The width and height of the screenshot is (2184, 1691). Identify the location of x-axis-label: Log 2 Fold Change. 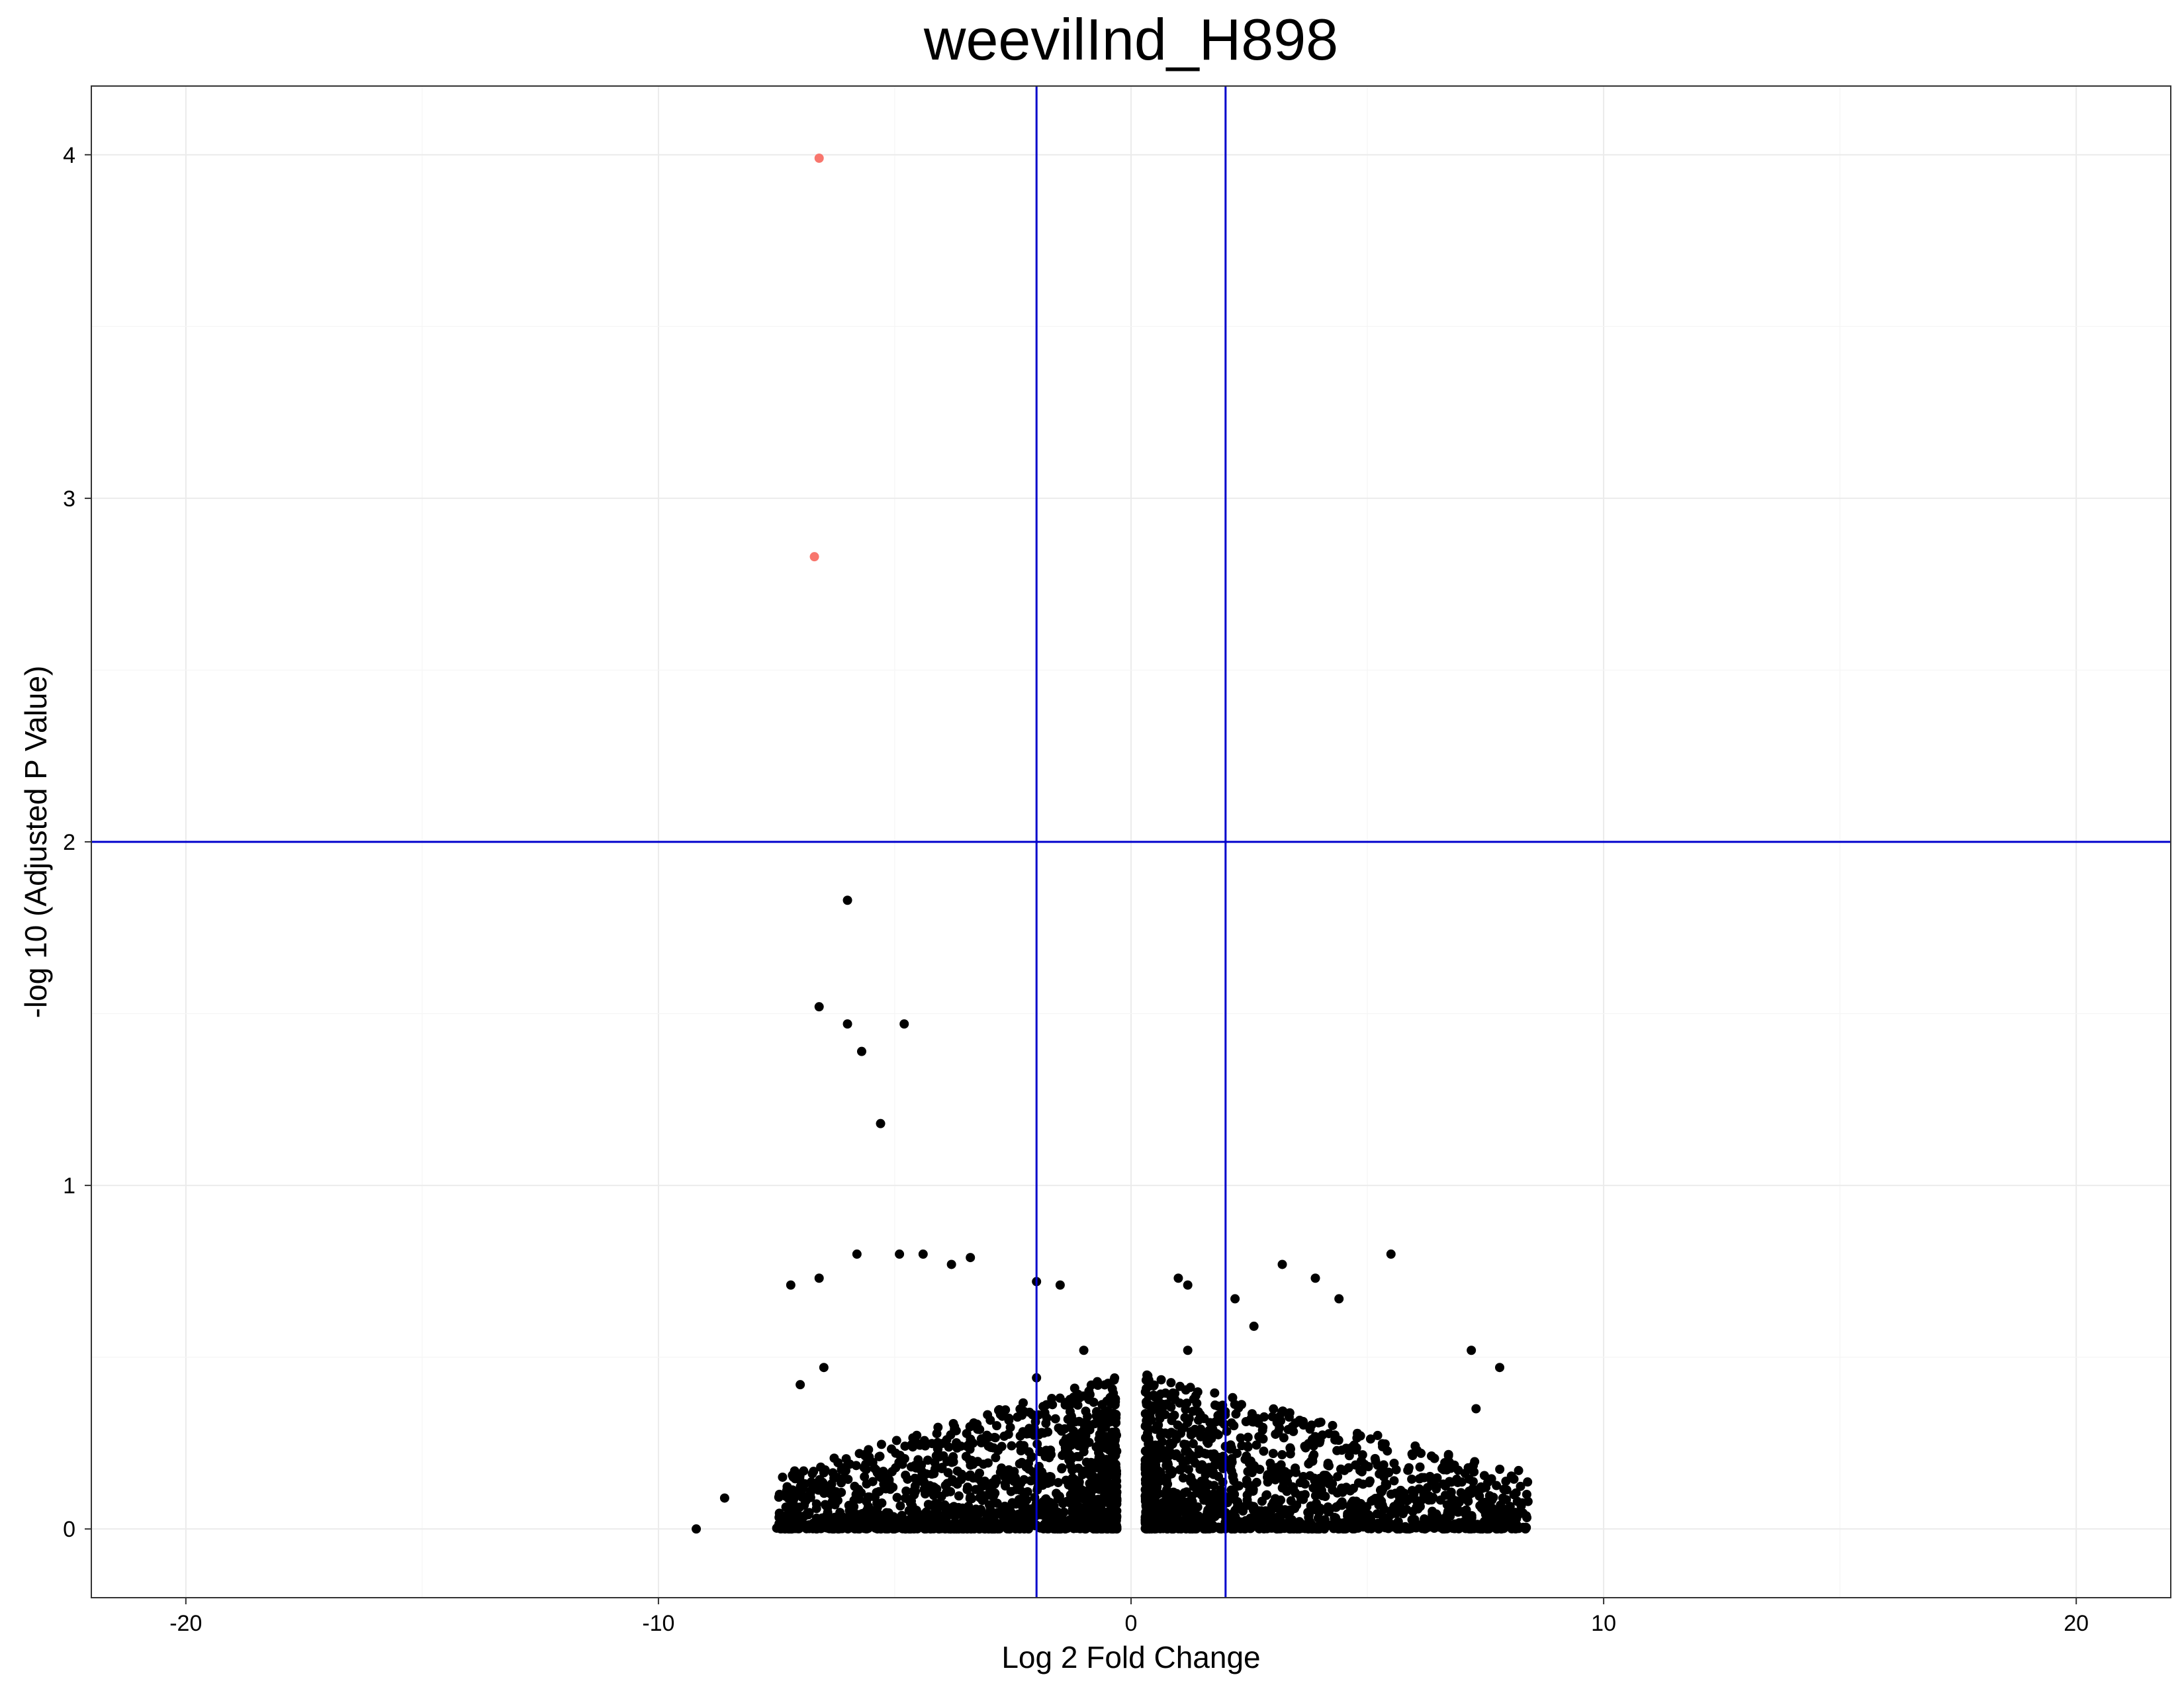
(1130, 1657).